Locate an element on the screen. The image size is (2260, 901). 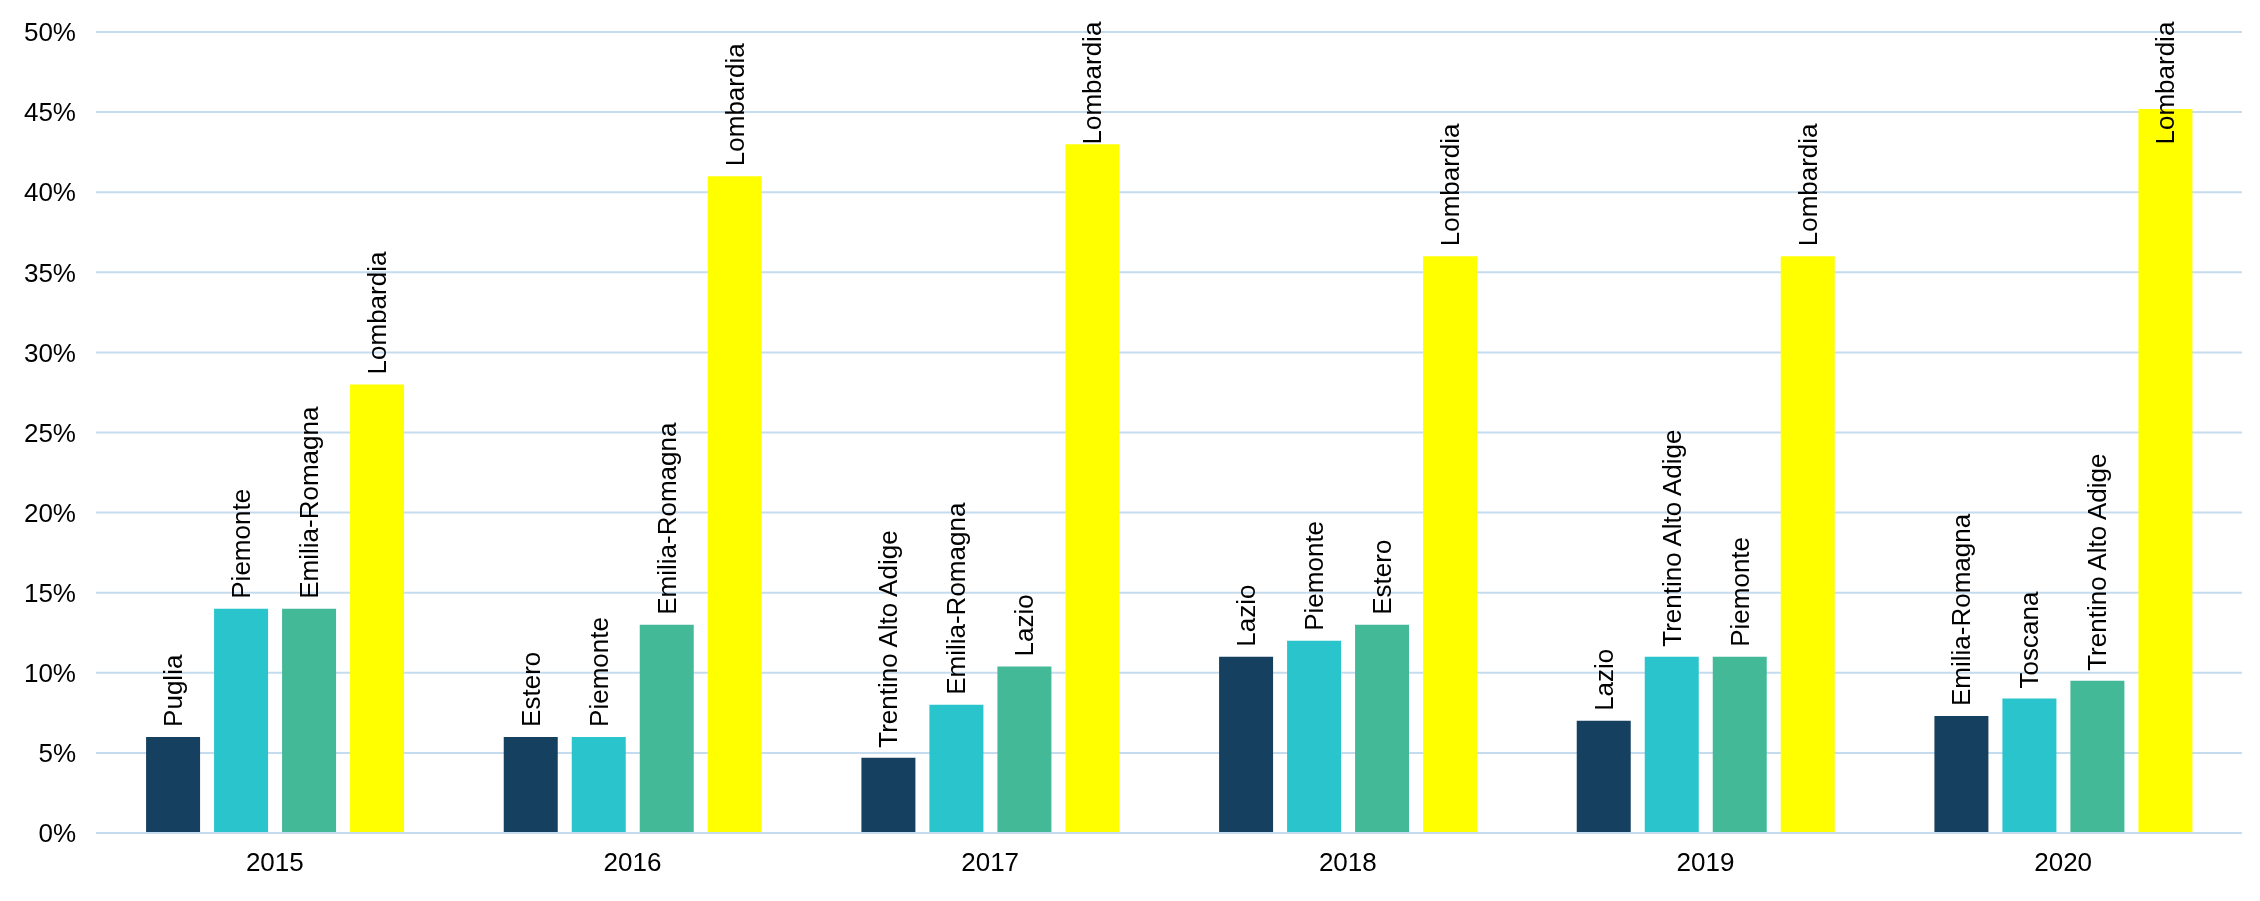
x-tick-label: 2016 is located at coordinates (632, 862).